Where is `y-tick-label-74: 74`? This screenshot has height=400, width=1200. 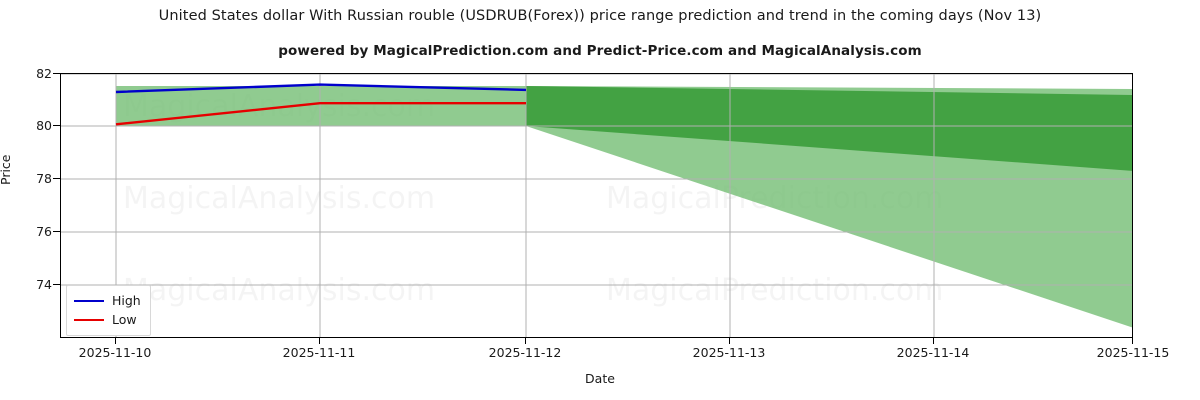
y-tick-label-74: 74 is located at coordinates (44, 284).